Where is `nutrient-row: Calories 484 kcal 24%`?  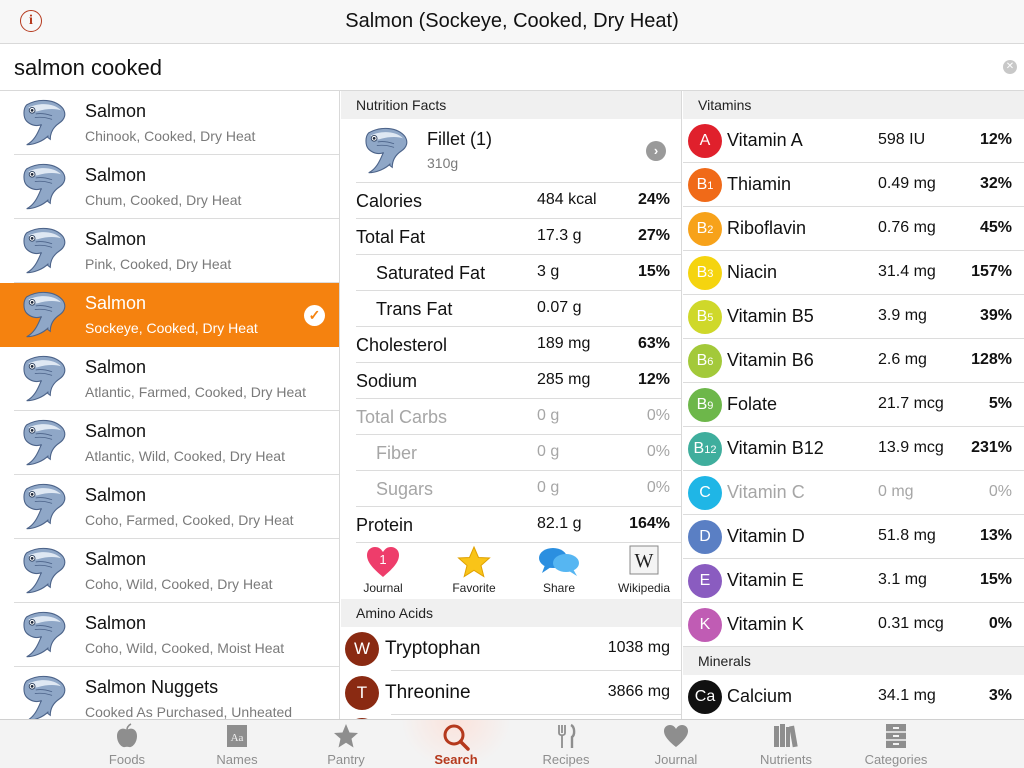 nutrient-row: Calories 484 kcal 24% is located at coordinates (511, 201).